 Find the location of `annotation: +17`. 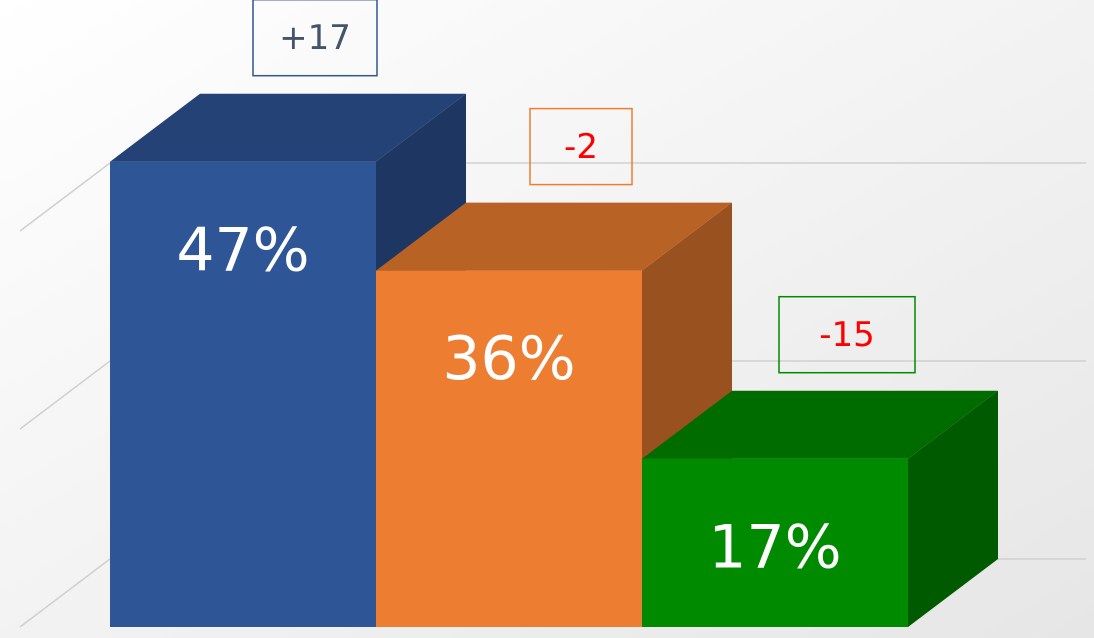

annotation: +17 is located at coordinates (315, 38).